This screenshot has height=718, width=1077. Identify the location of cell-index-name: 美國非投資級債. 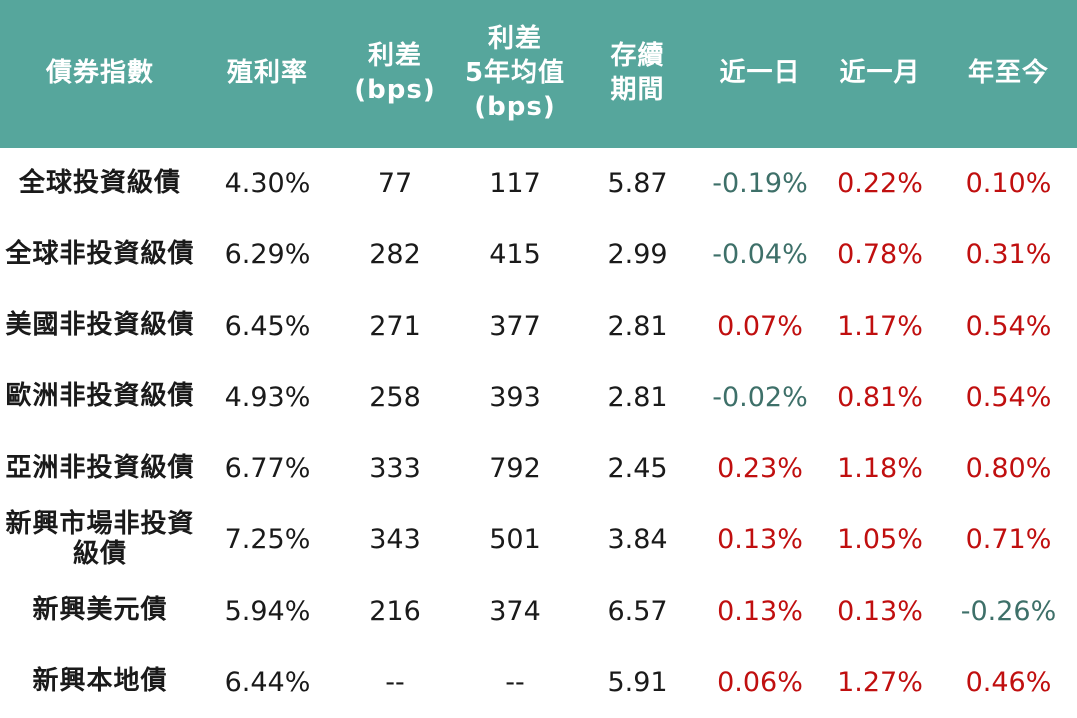
(100, 325).